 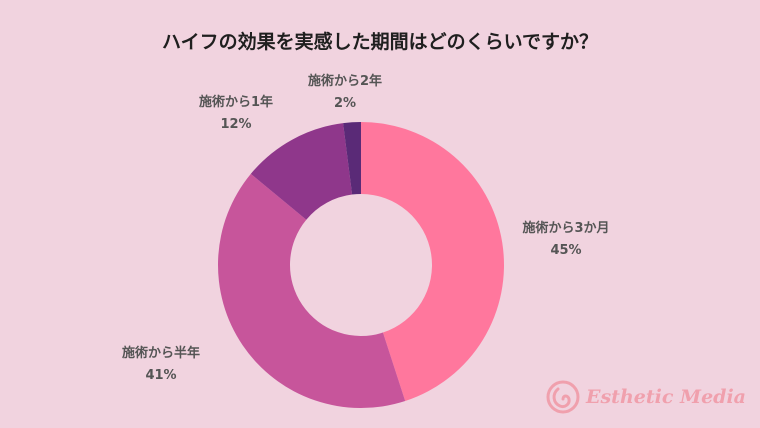 I want to click on slice-value-label: 2%, so click(x=345, y=103).